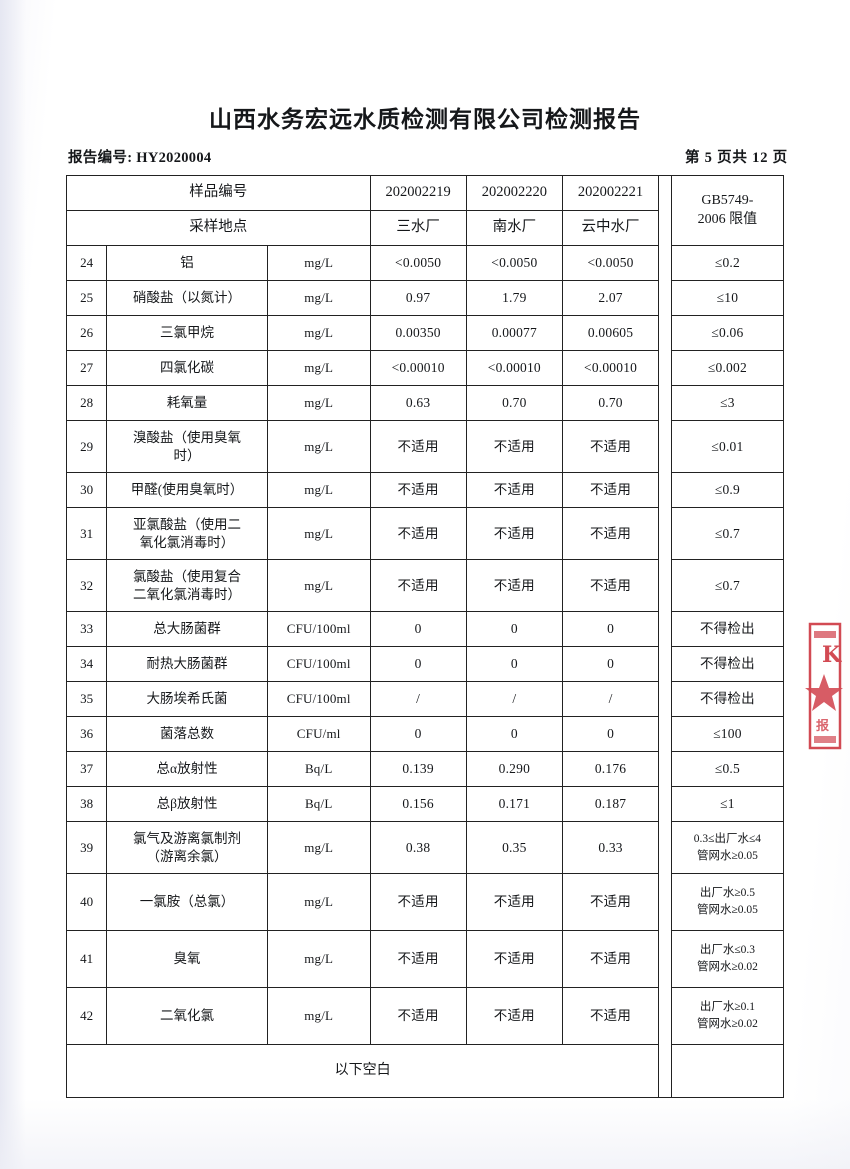 This screenshot has width=850, height=1169. I want to click on row-standard-limit: ≤0.01, so click(727, 446).